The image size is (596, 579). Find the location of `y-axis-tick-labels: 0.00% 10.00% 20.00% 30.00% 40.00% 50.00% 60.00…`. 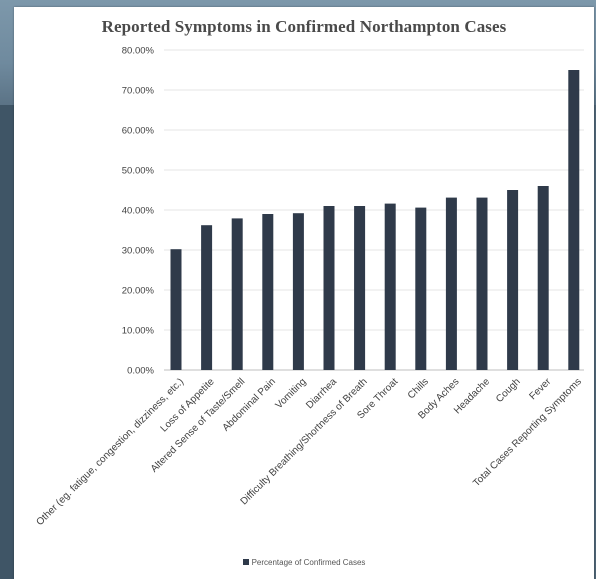

y-axis-tick-labels: 0.00% 10.00% 20.00% 30.00% 40.00% 50.00% 60.00… is located at coordinates (138, 211).